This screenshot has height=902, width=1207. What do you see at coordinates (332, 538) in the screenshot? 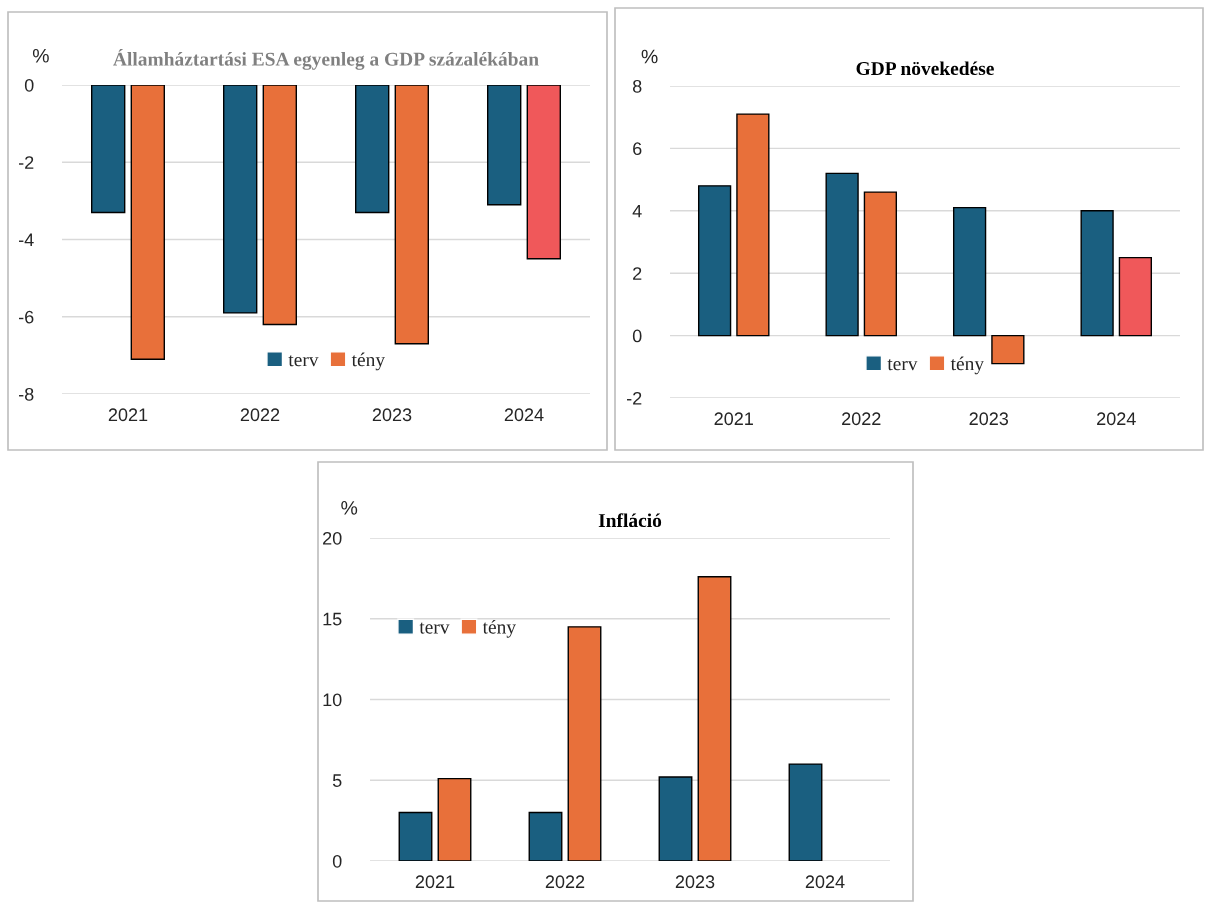
I see `y-tick-label: 20` at bounding box center [332, 538].